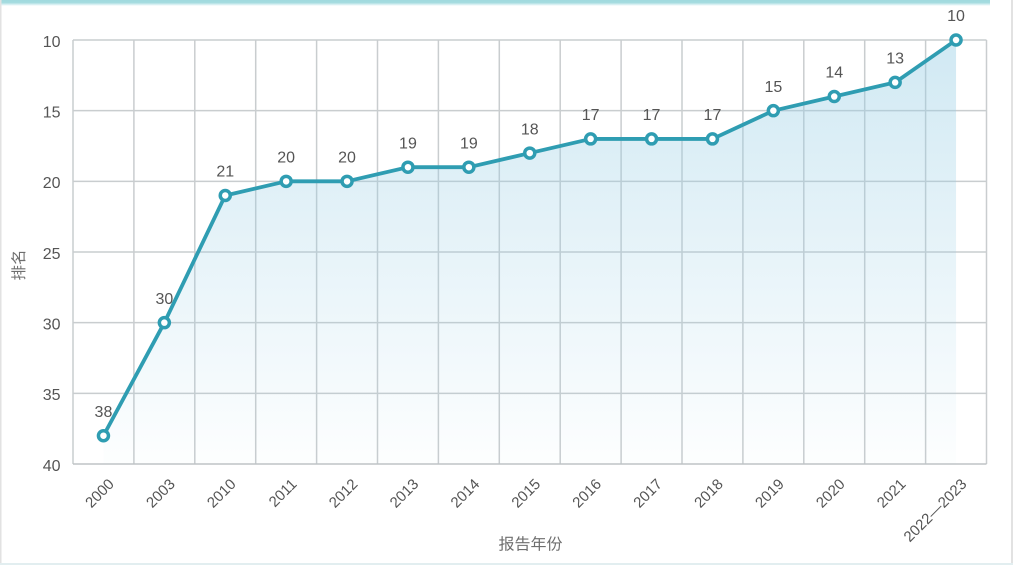 This screenshot has height=565, width=1013. Describe the element at coordinates (225, 172) in the screenshot. I see `svg-text: 21` at that location.